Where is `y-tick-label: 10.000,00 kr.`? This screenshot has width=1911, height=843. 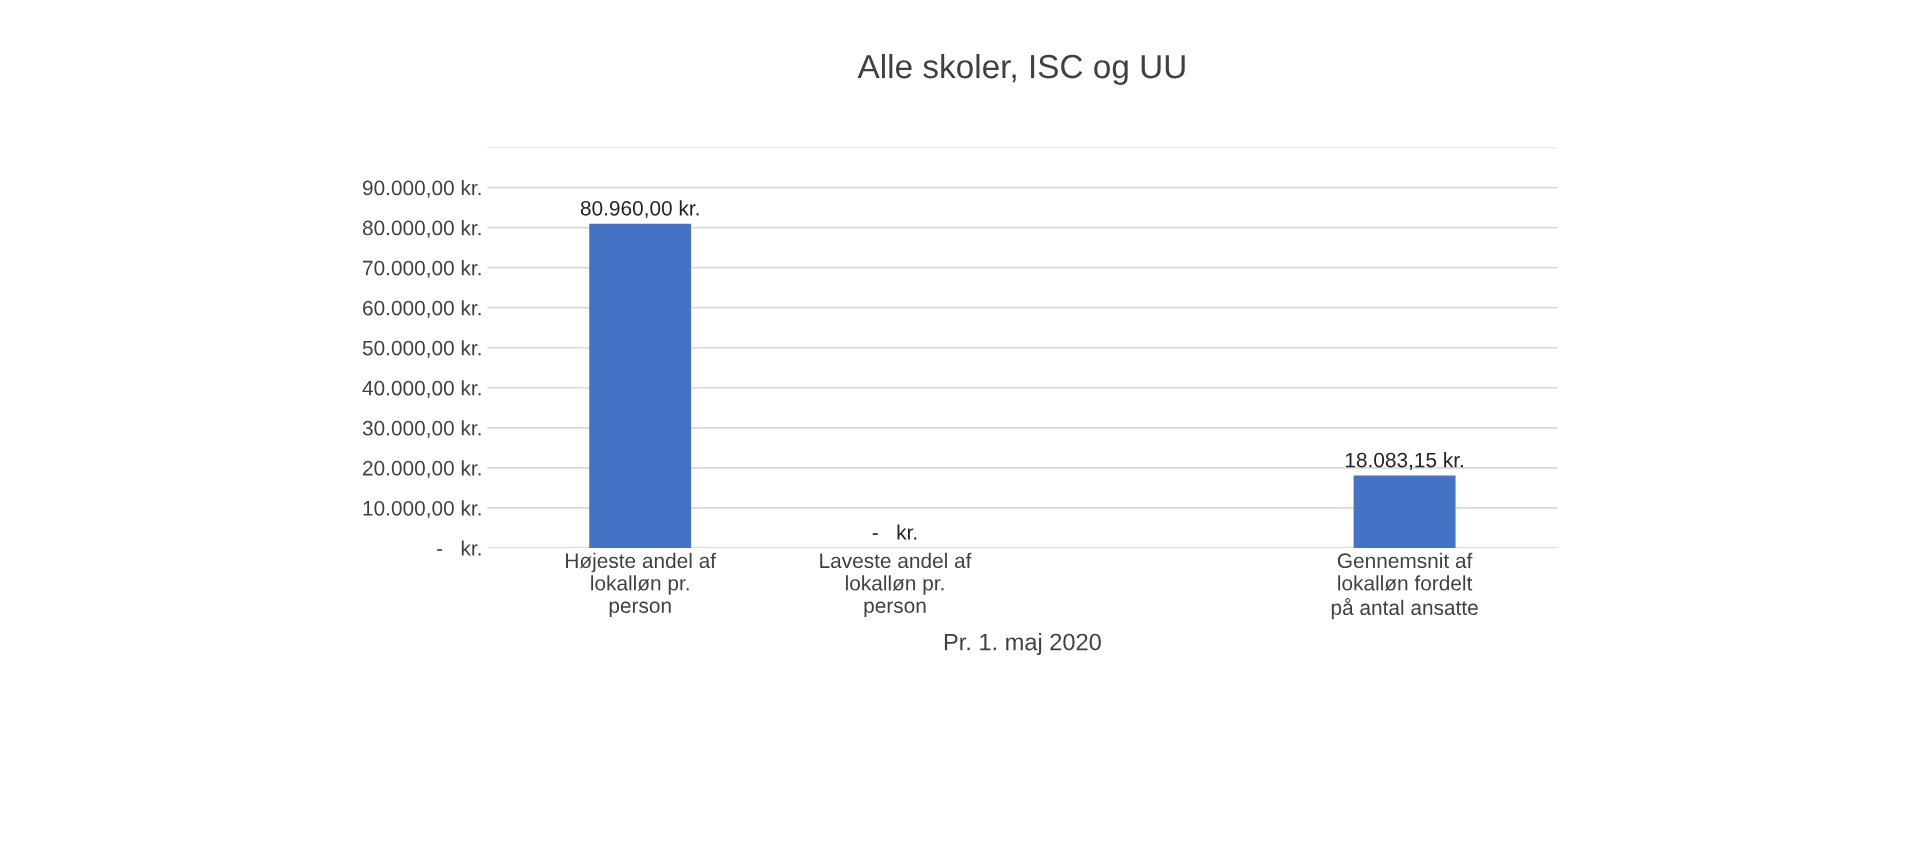 y-tick-label: 10.000,00 kr. is located at coordinates (422, 509).